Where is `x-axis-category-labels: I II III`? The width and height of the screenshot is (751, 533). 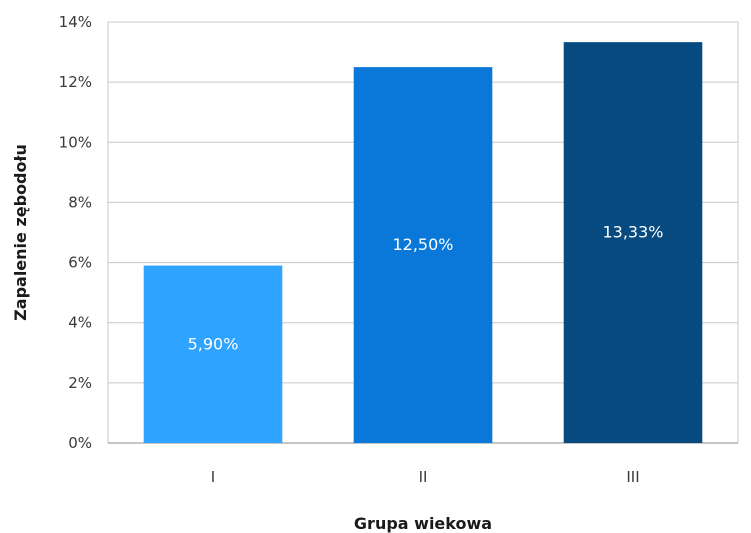
x-axis-category-labels: I II III is located at coordinates (425, 477).